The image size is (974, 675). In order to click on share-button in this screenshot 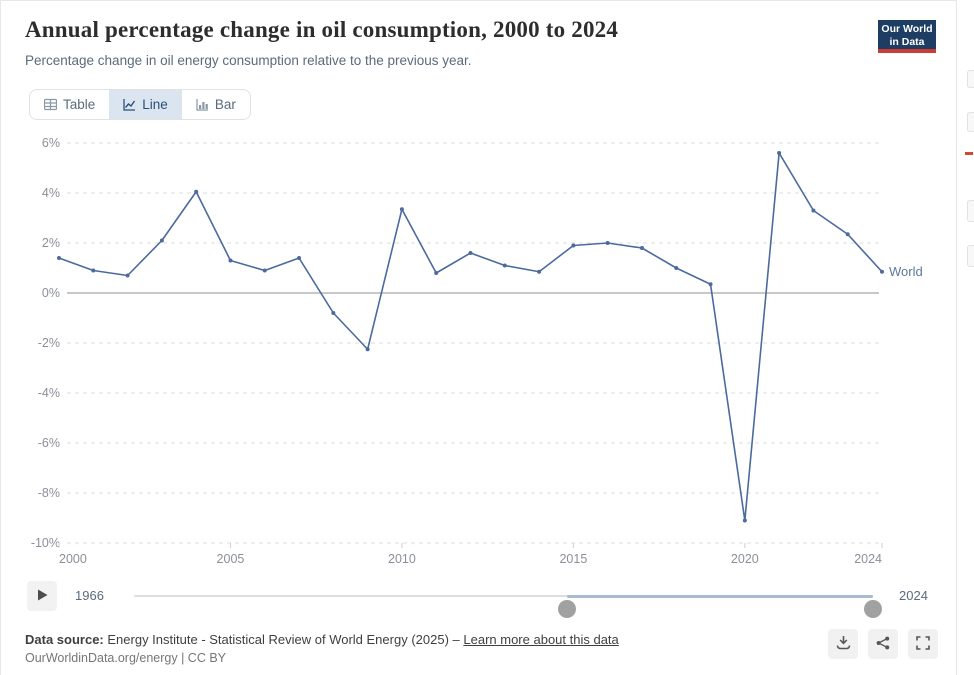, I will do `click(883, 644)`.